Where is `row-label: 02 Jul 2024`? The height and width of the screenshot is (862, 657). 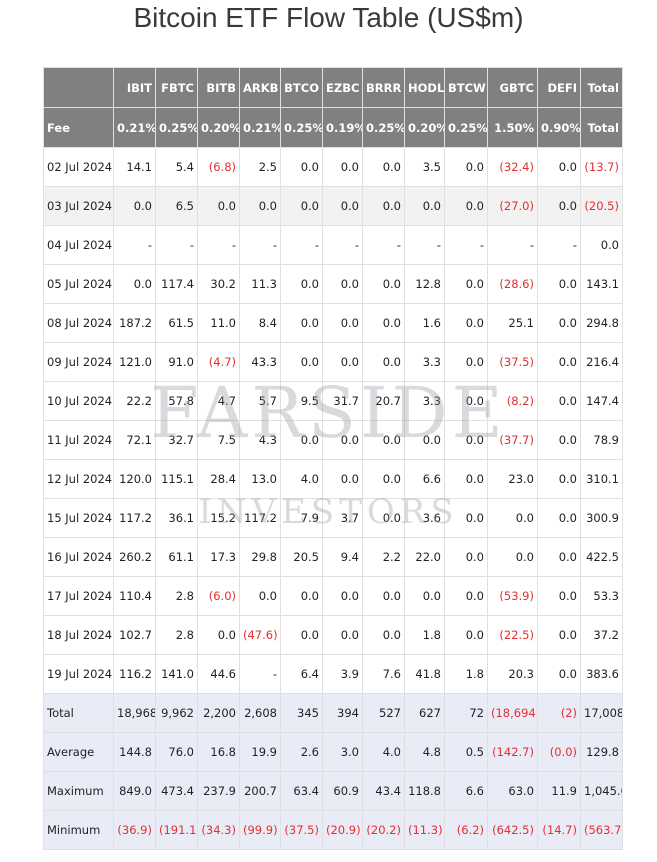
row-label: 02 Jul 2024 is located at coordinates (78, 167).